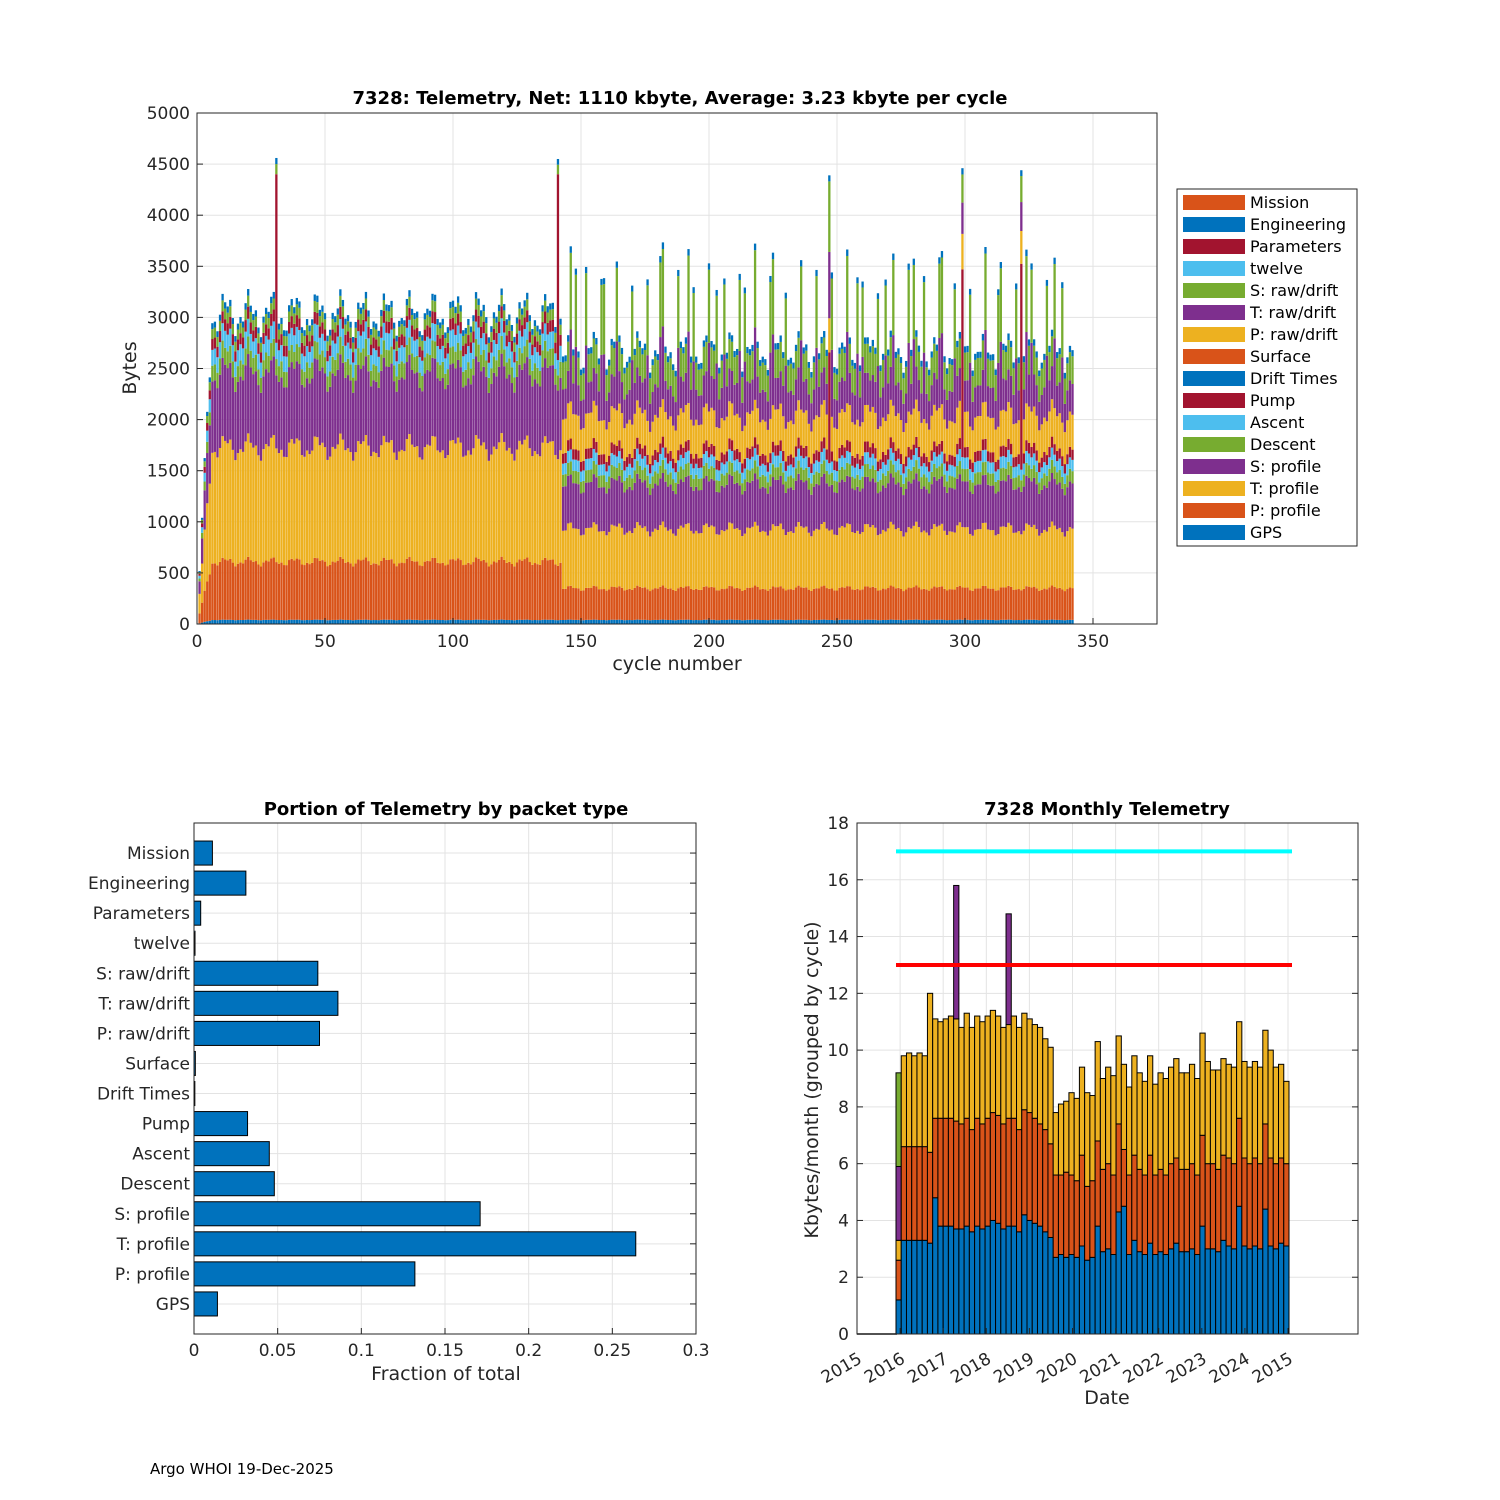  What do you see at coordinates (838, 881) in the screenshot?
I see `chart3-ytick-label: 16` at bounding box center [838, 881].